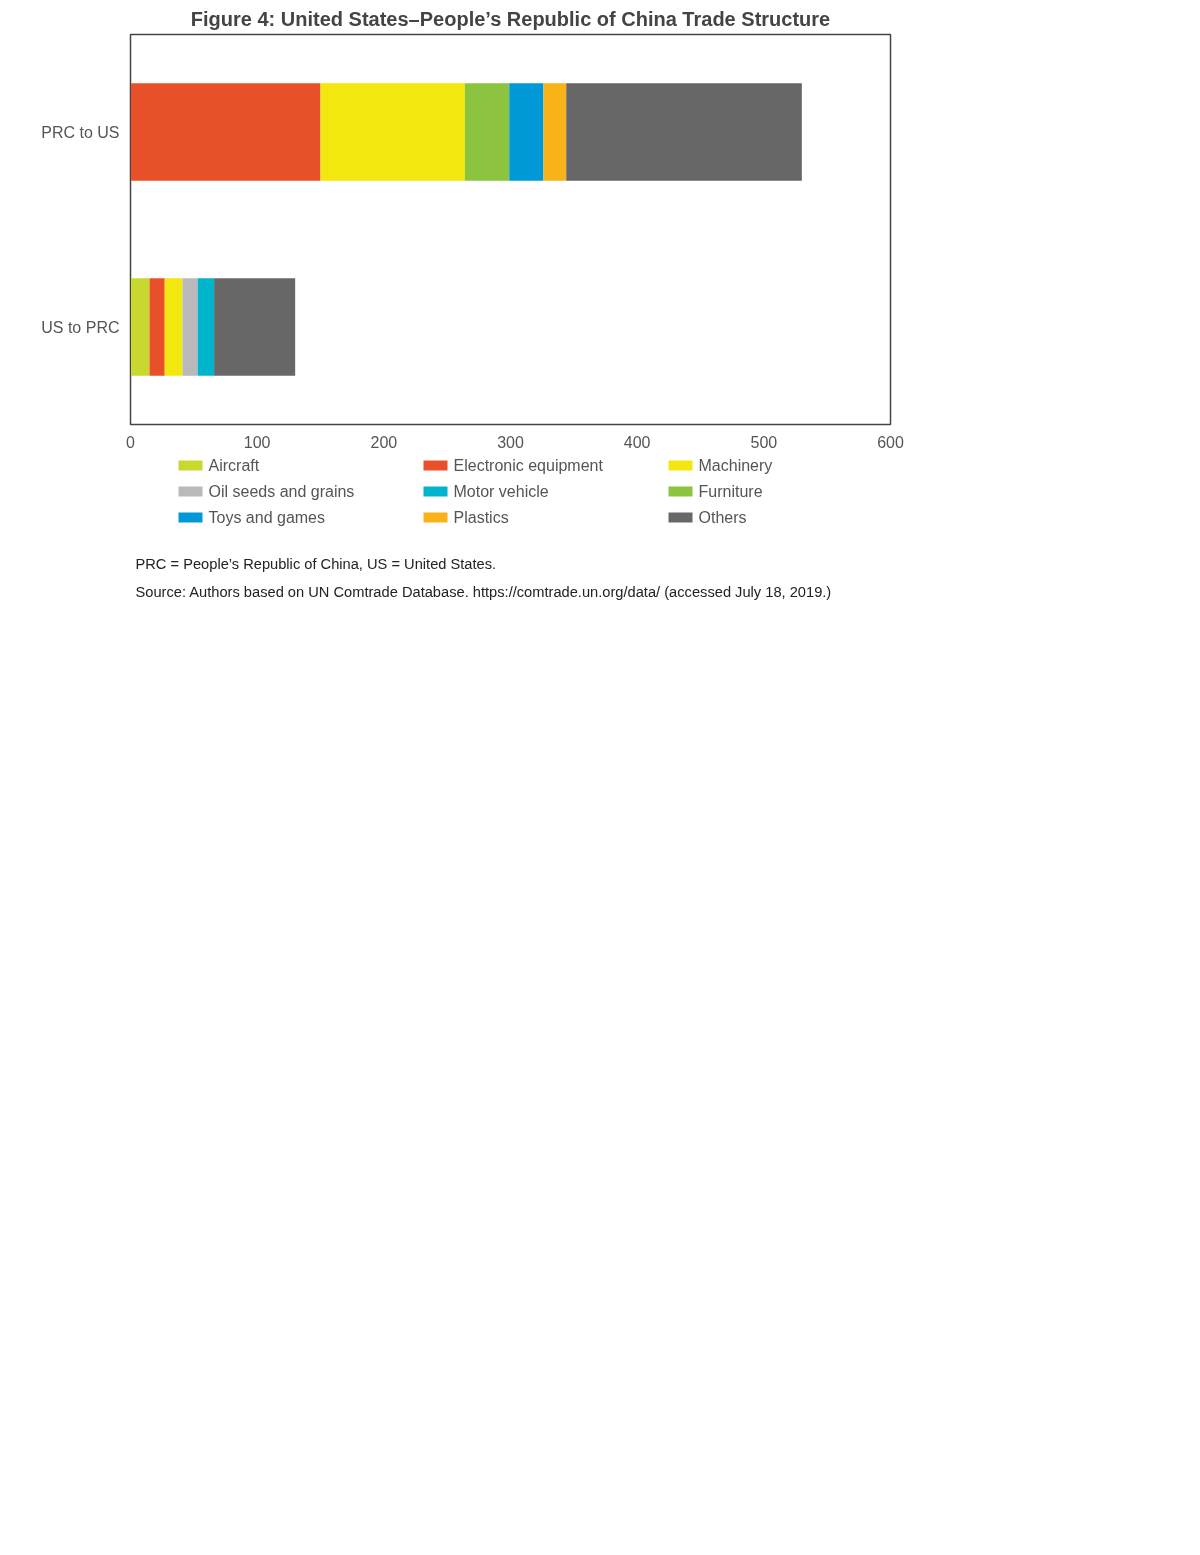 The height and width of the screenshot is (1555, 1200). What do you see at coordinates (316, 563) in the screenshot?
I see `text: PRC = People’s Republic of China, US = United States.` at bounding box center [316, 563].